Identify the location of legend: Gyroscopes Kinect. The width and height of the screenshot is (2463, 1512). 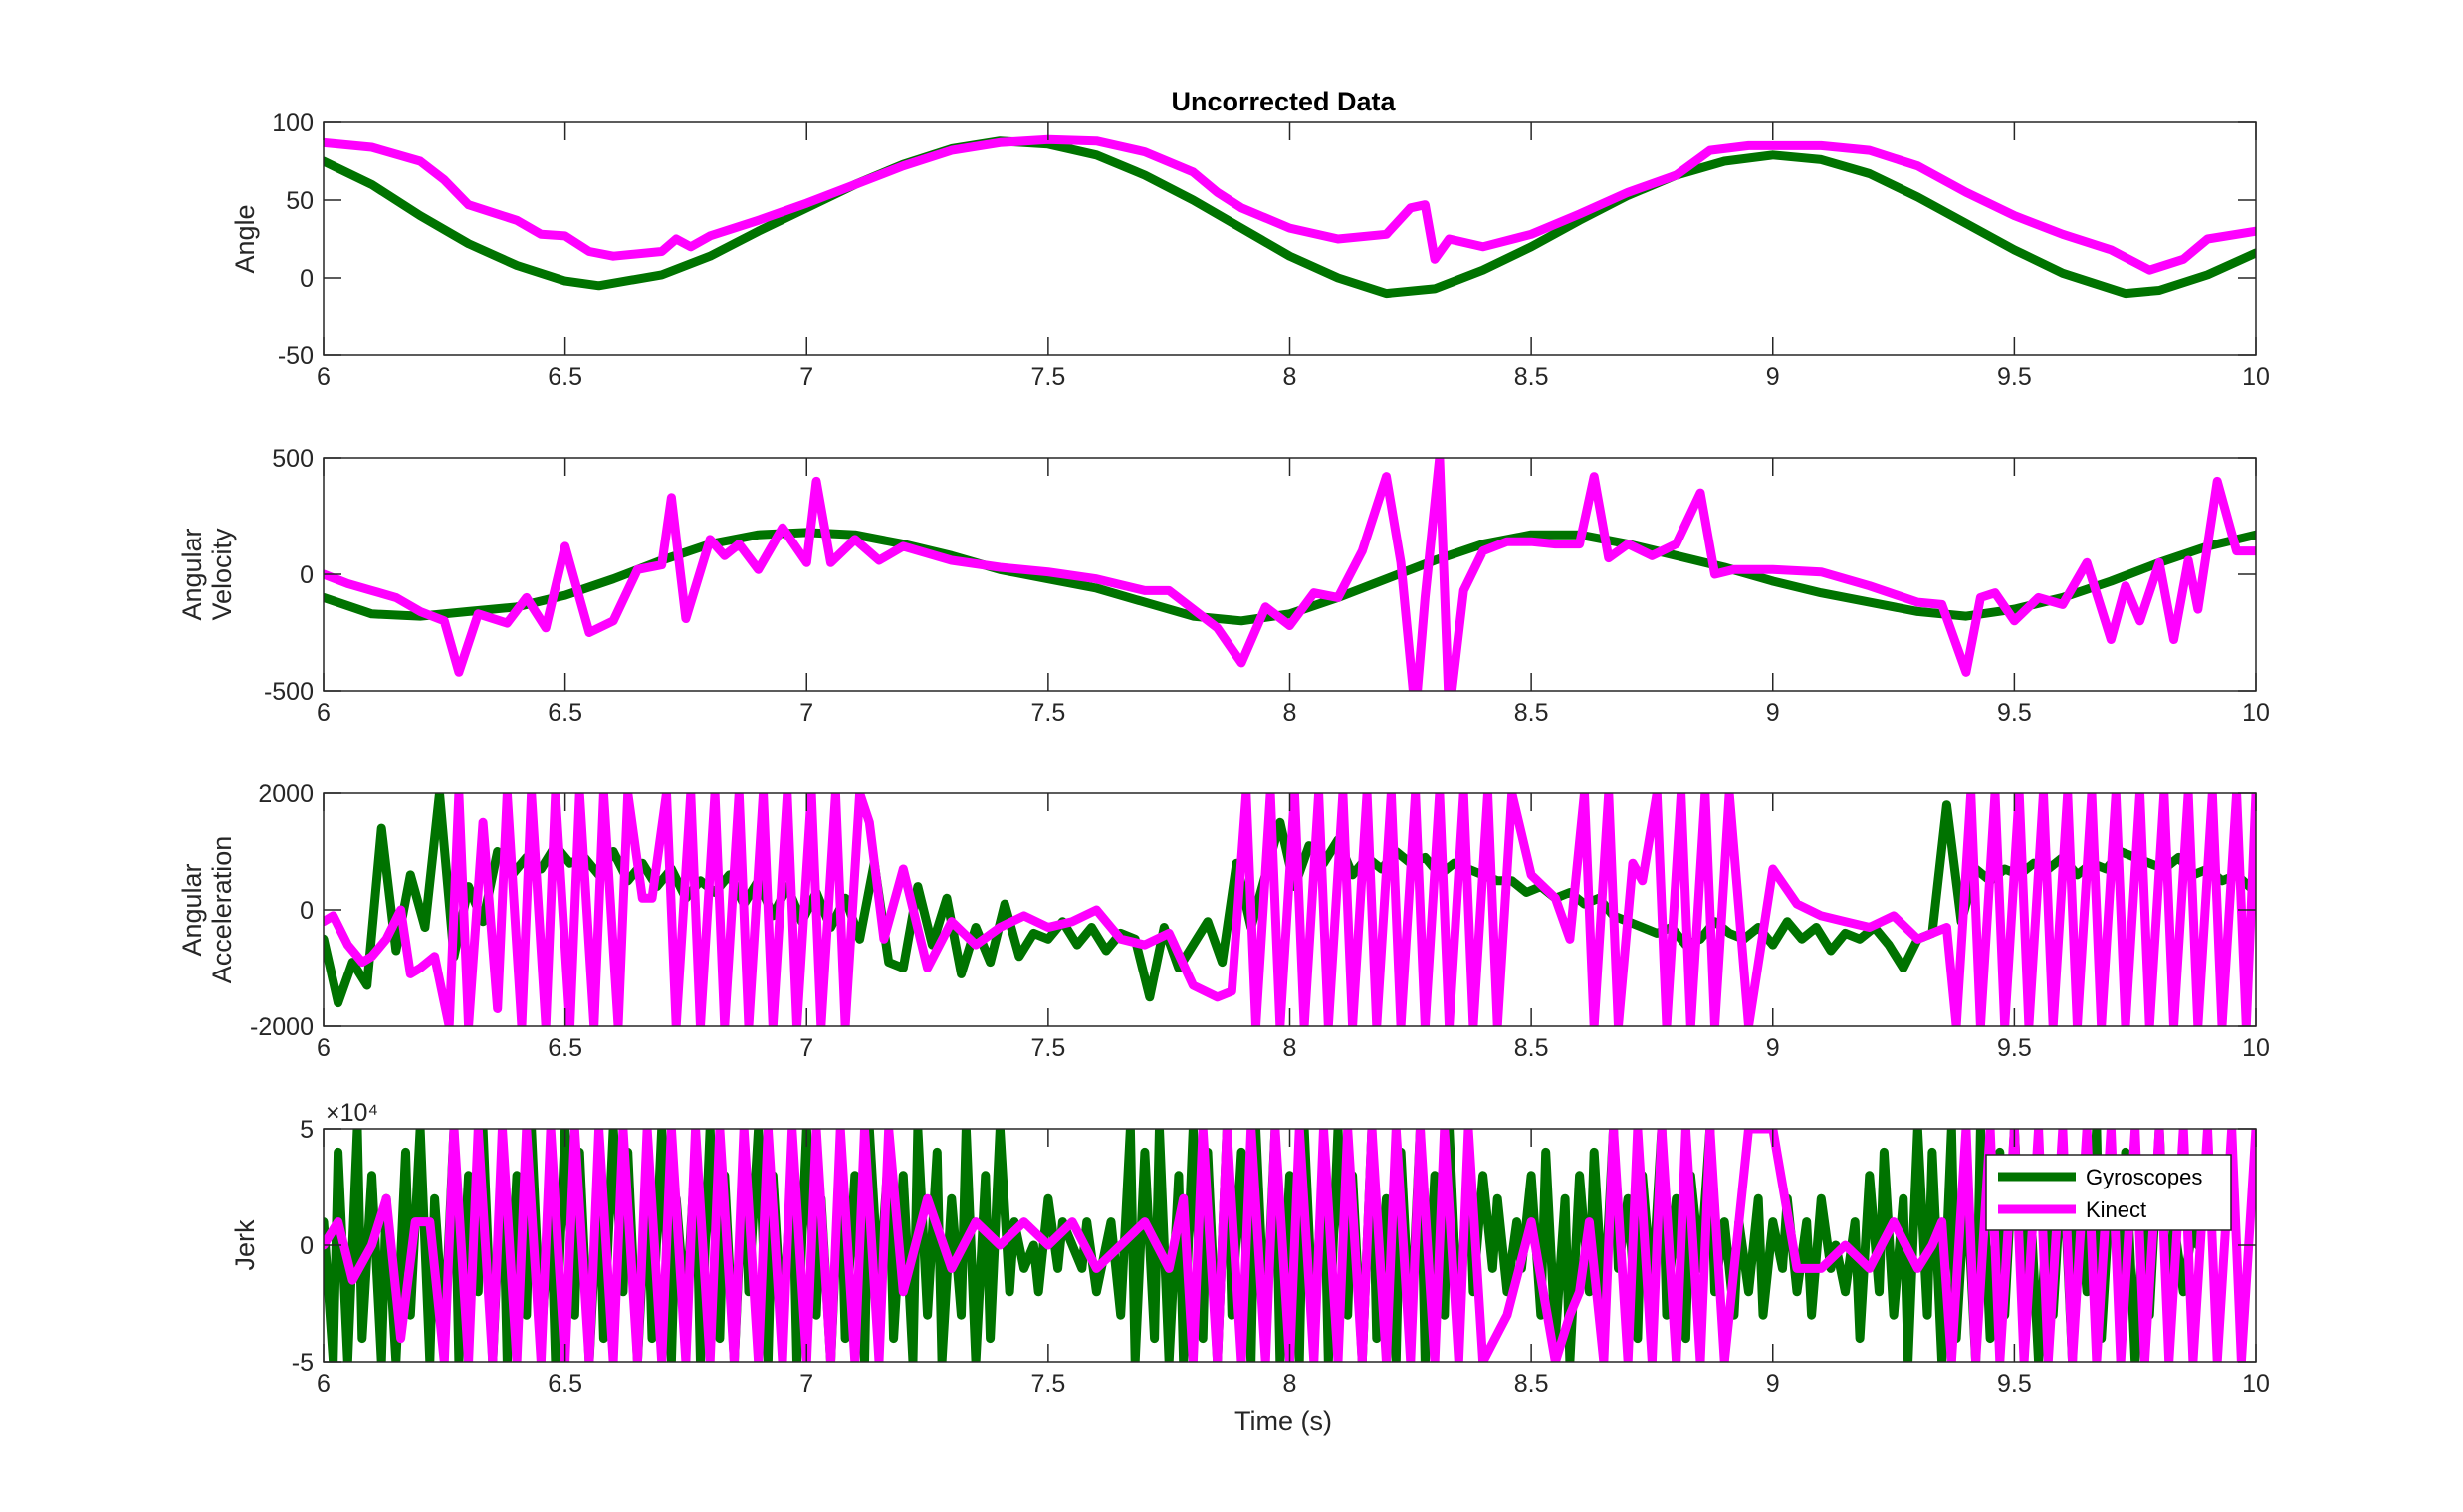
(2108, 1192).